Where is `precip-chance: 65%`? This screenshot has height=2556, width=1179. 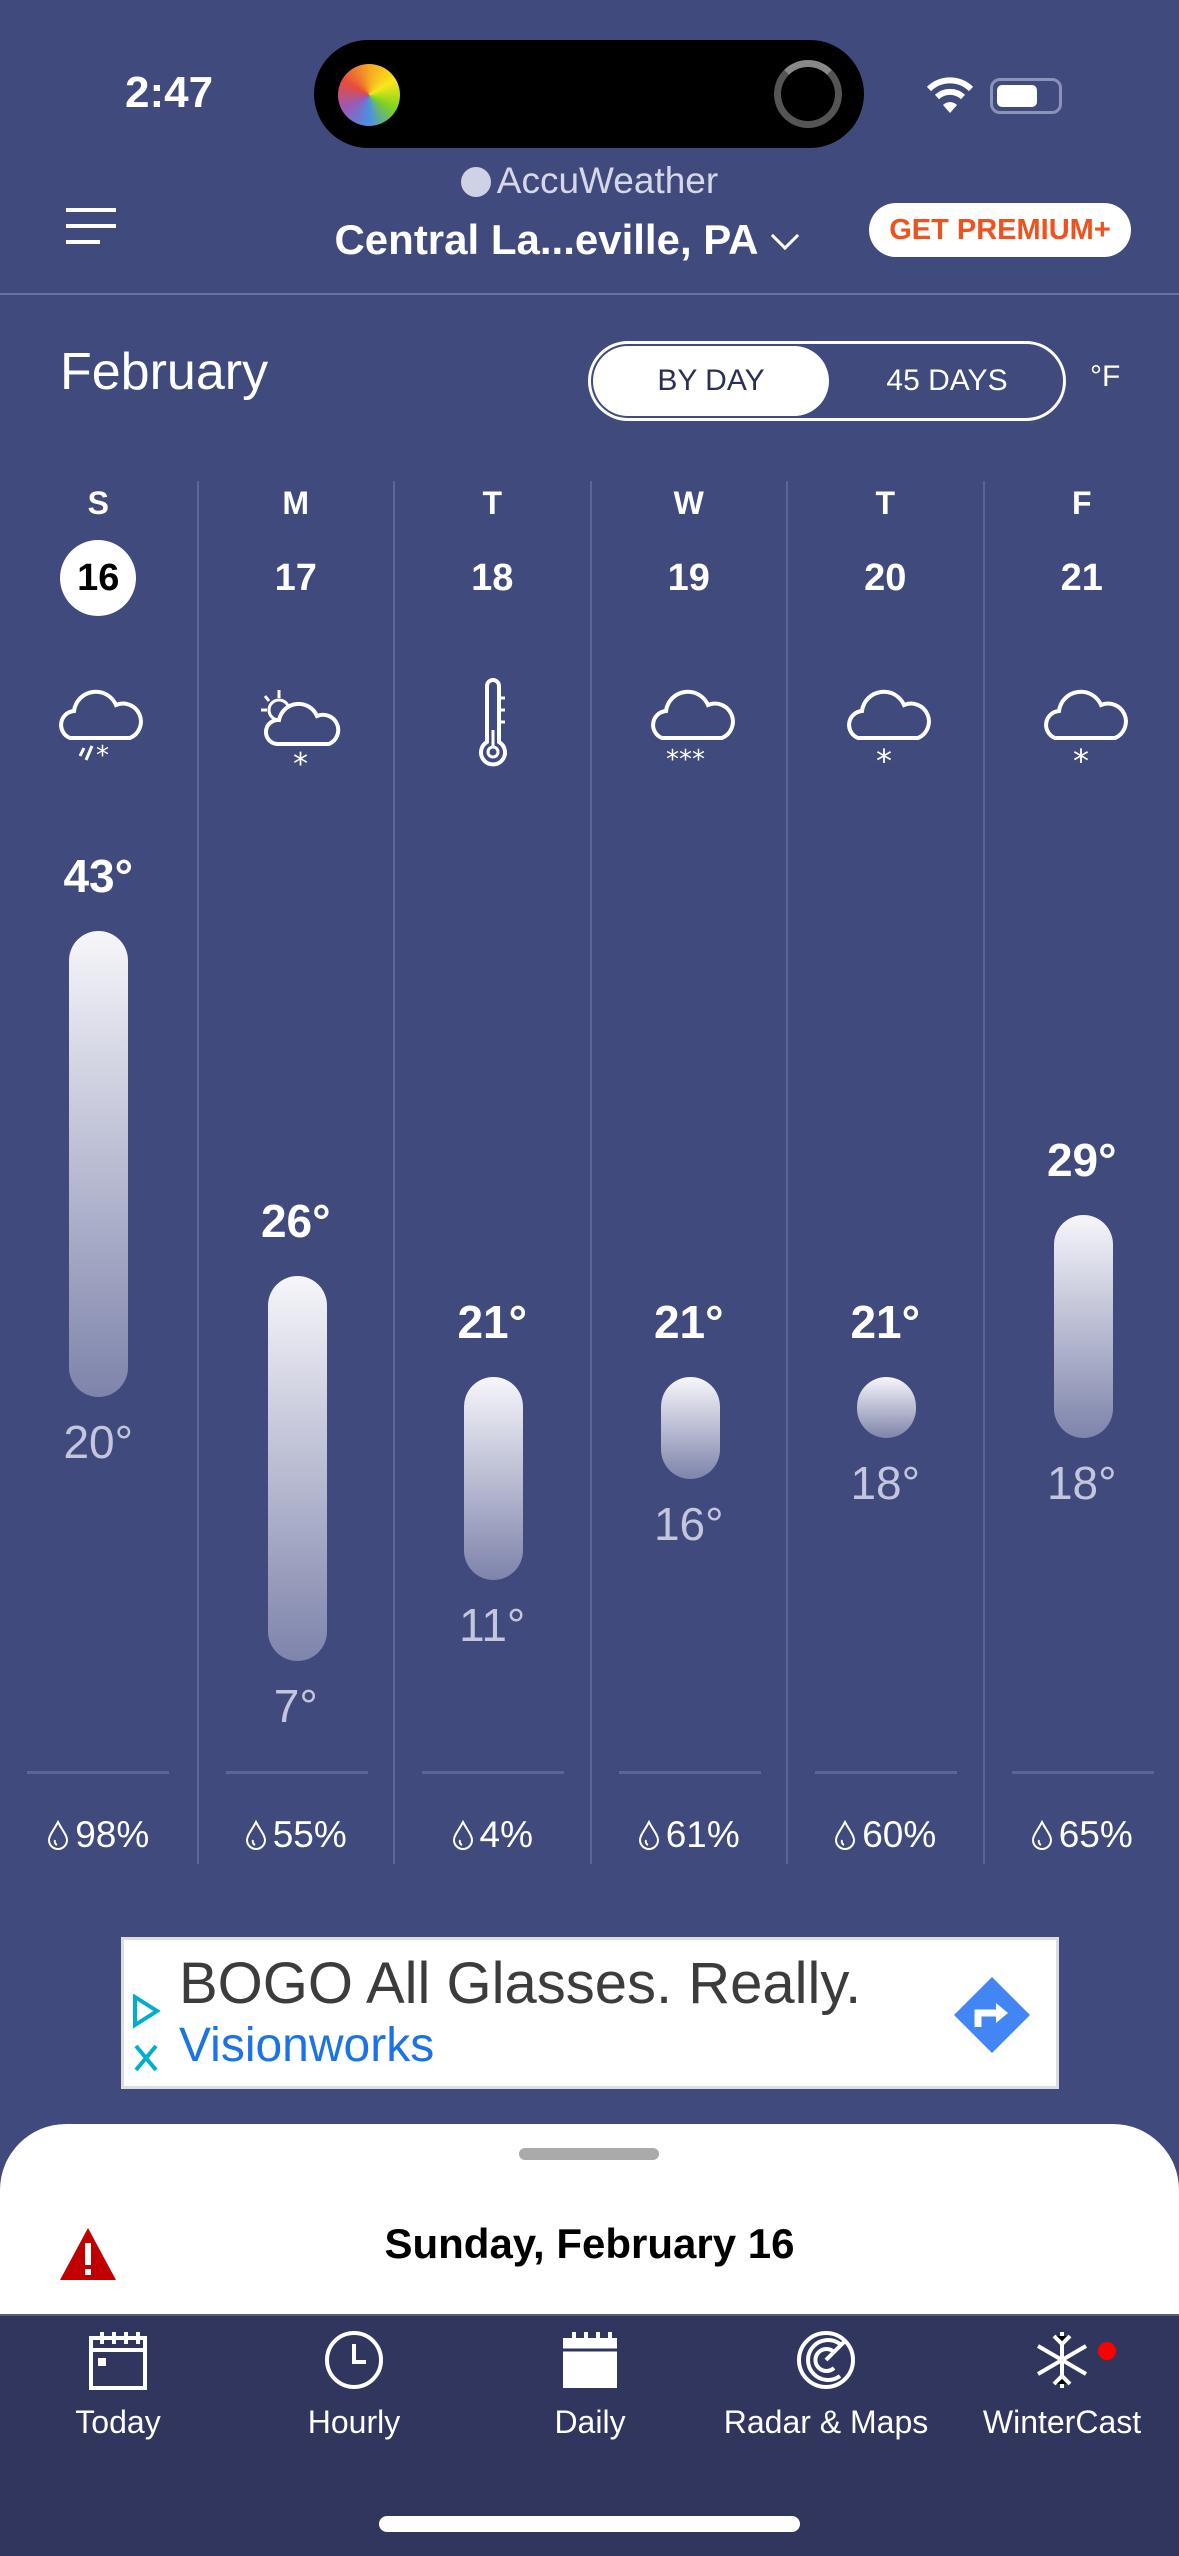 precip-chance: 65% is located at coordinates (1082, 1835).